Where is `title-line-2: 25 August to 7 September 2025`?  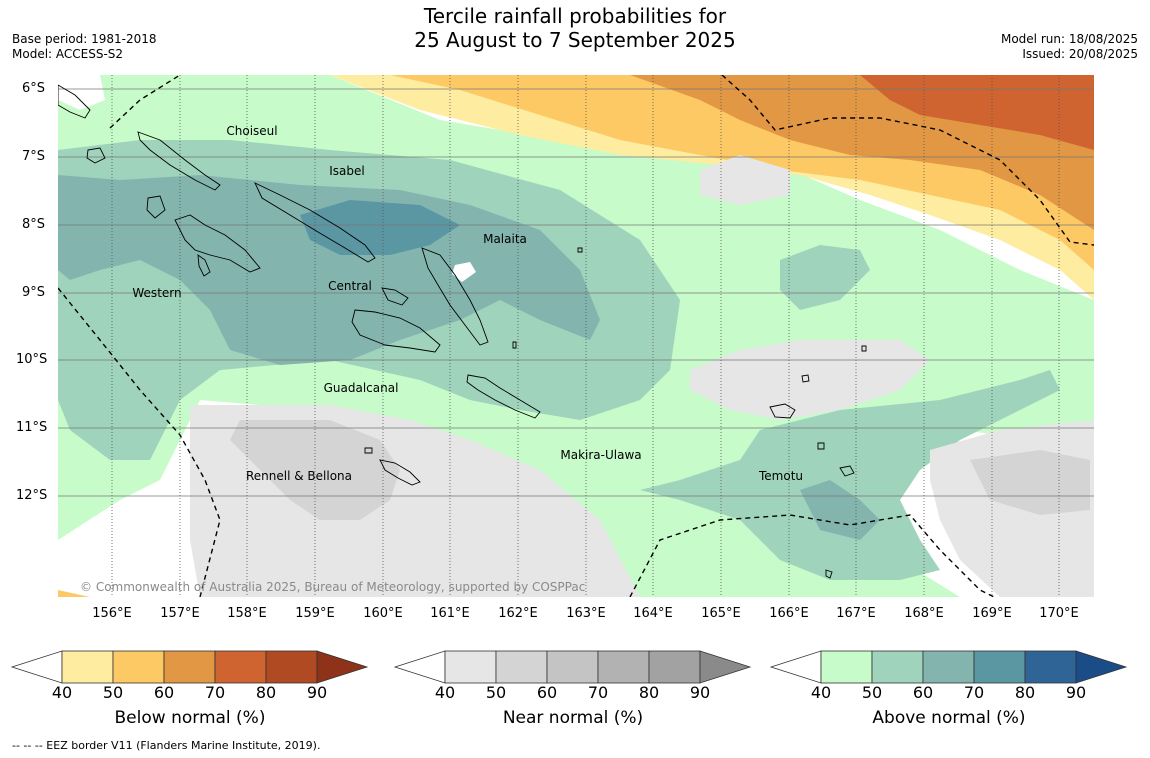 title-line-2: 25 August to 7 September 2025 is located at coordinates (575, 40).